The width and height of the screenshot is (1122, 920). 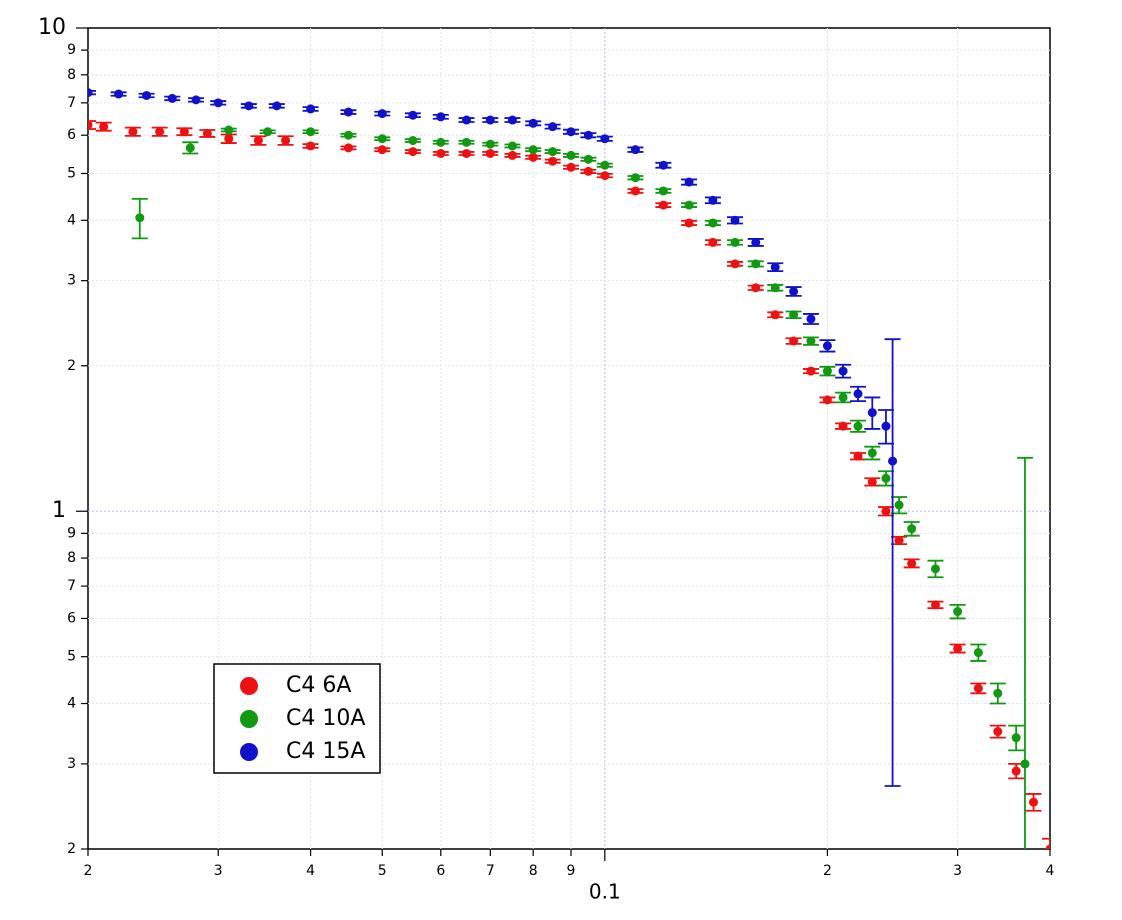 What do you see at coordinates (533, 871) in the screenshot?
I see `x-tick-label: 8` at bounding box center [533, 871].